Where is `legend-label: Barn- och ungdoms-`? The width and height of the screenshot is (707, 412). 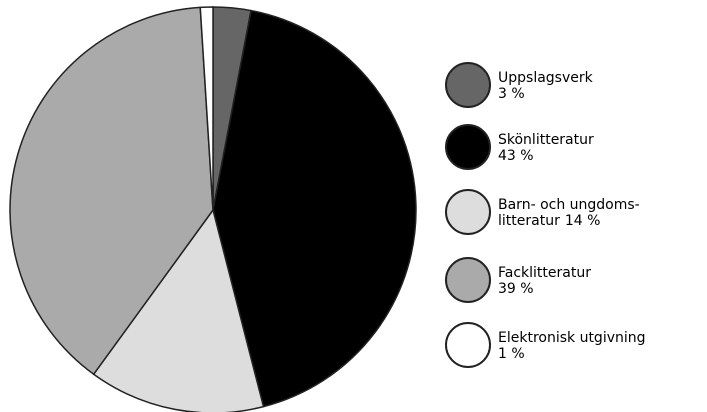 legend-label: Barn- och ungdoms- is located at coordinates (569, 205).